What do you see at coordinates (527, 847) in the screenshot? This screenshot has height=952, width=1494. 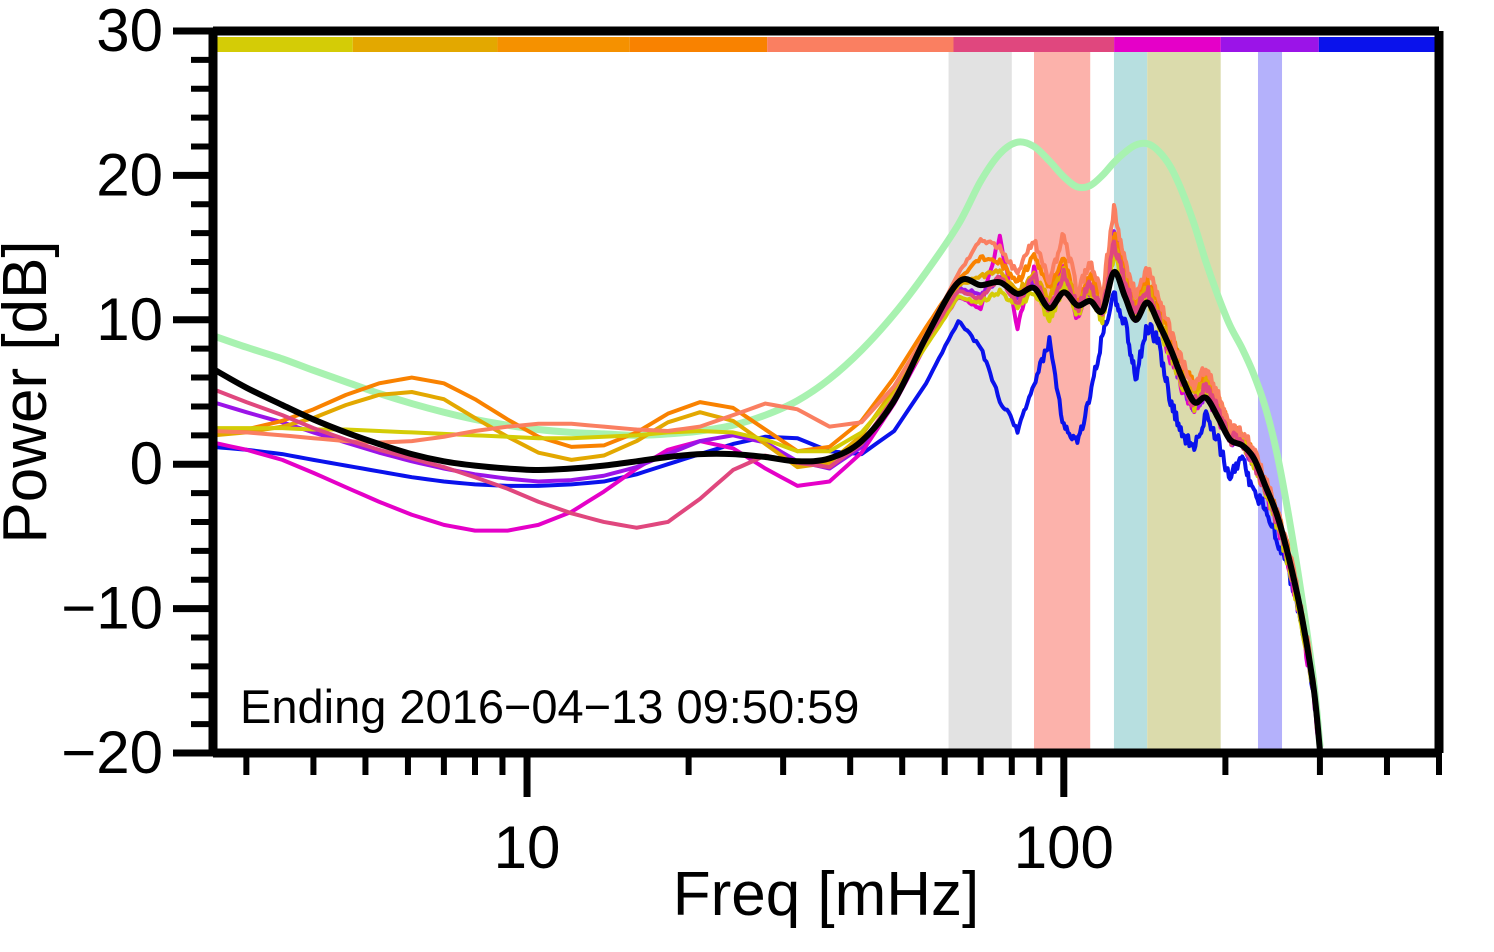 I see `x-tick-label: 10` at bounding box center [527, 847].